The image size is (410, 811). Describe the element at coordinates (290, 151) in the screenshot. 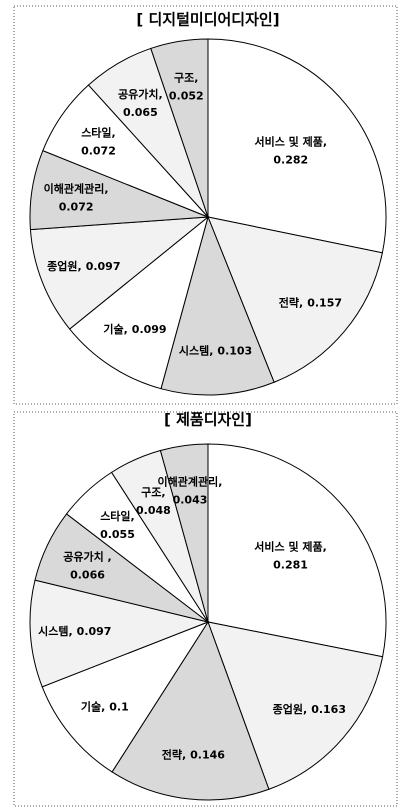

I see `slice-label: 서비스 및 제품, 0.282` at that location.